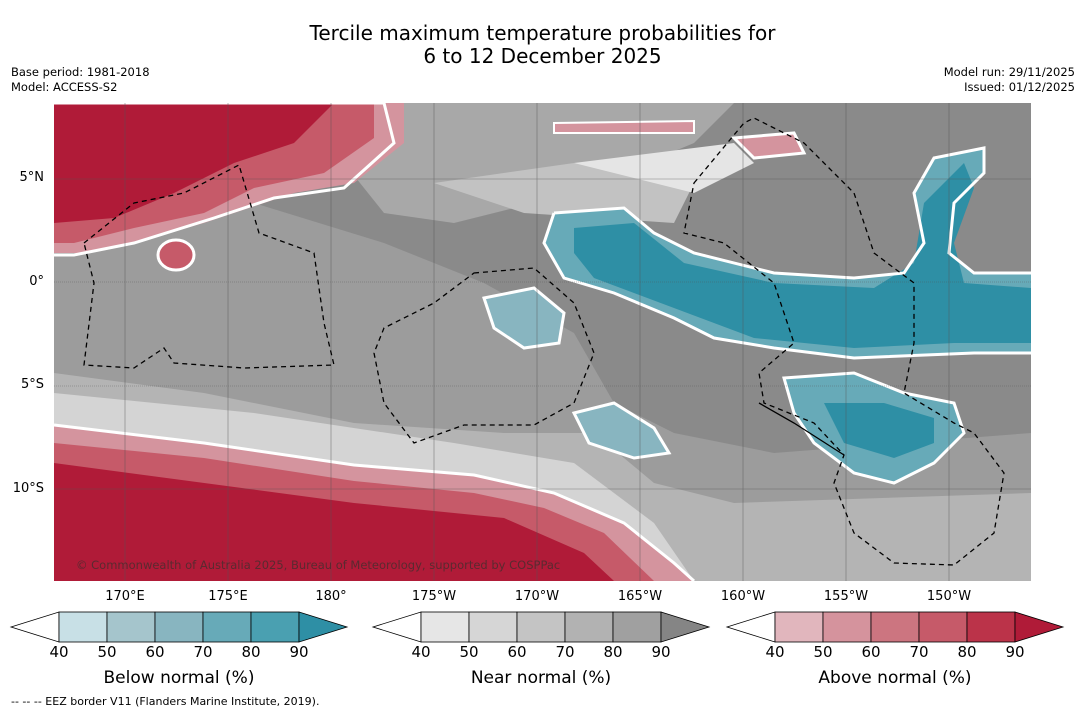  What do you see at coordinates (879, 430) in the screenshot?
I see `below-normal-se-core` at bounding box center [879, 430].